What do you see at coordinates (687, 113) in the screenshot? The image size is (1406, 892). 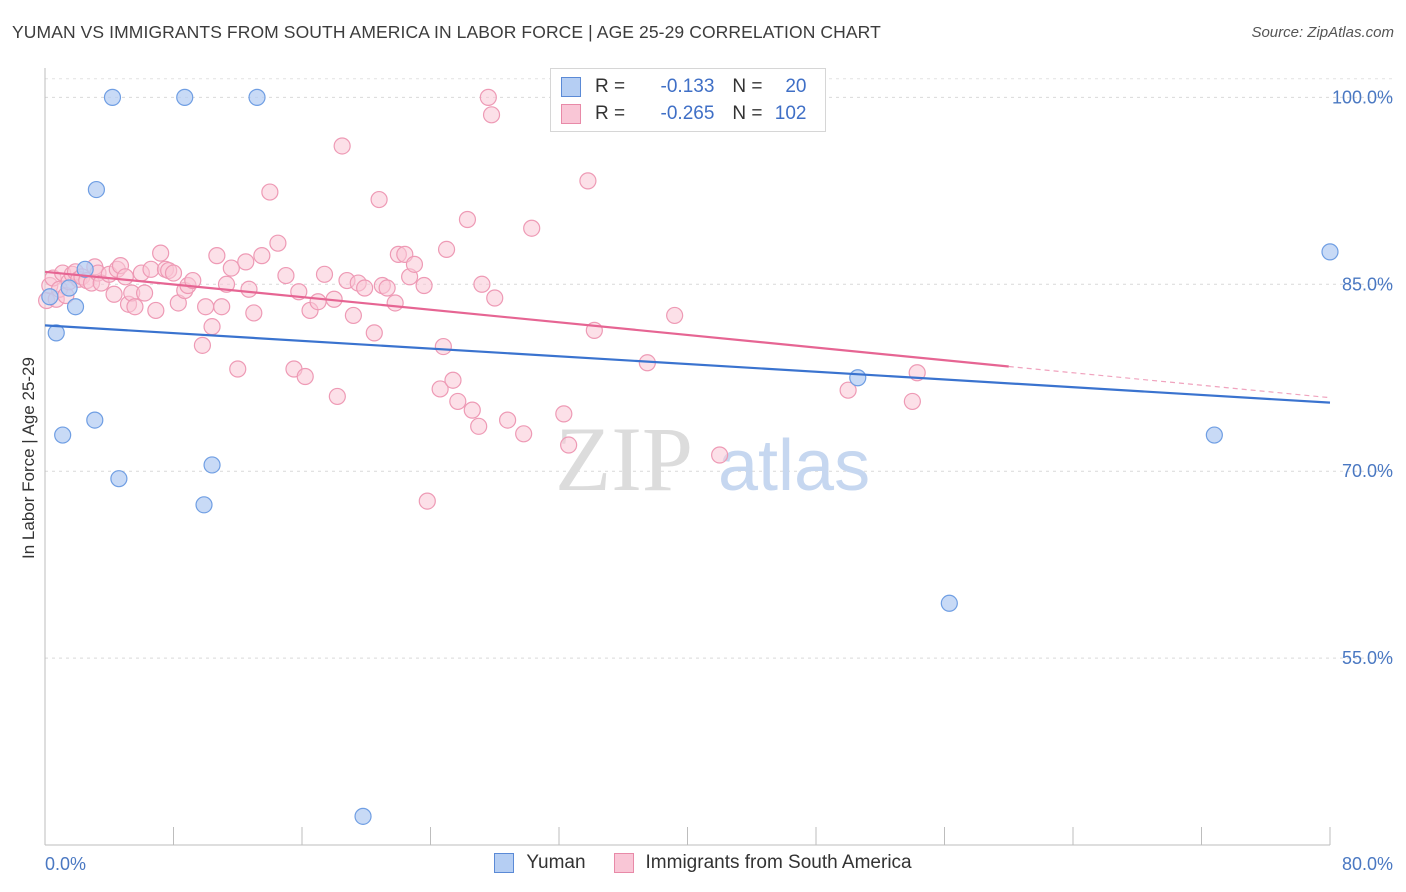 I see `r-value-immigrants: -0.265` at bounding box center [687, 113].